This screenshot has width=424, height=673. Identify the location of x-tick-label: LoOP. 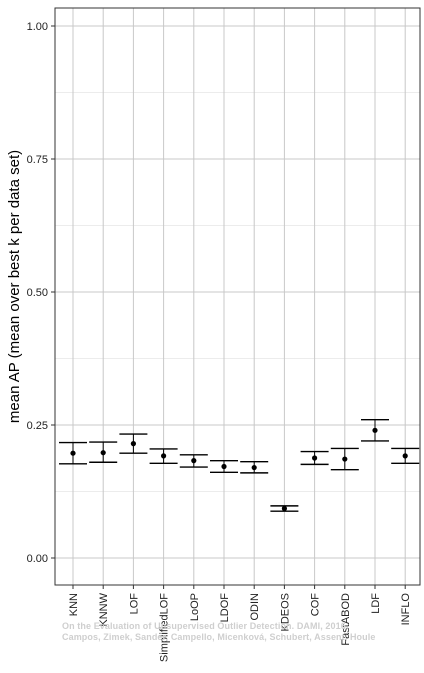
(195, 607).